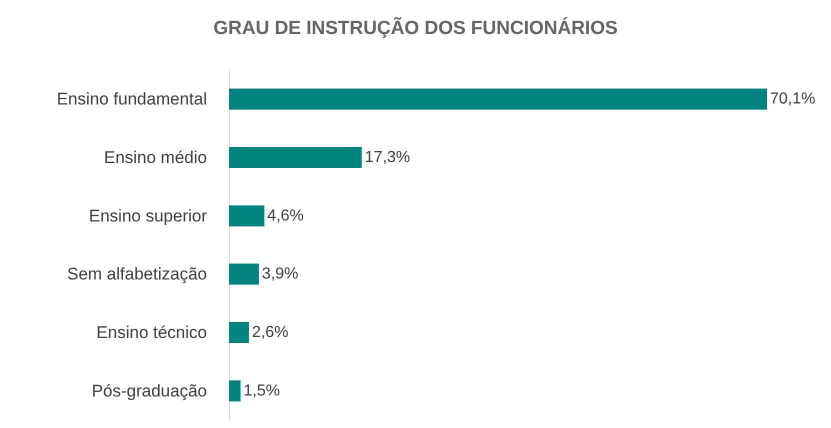  What do you see at coordinates (262, 391) in the screenshot?
I see `data-label: 1,5%` at bounding box center [262, 391].